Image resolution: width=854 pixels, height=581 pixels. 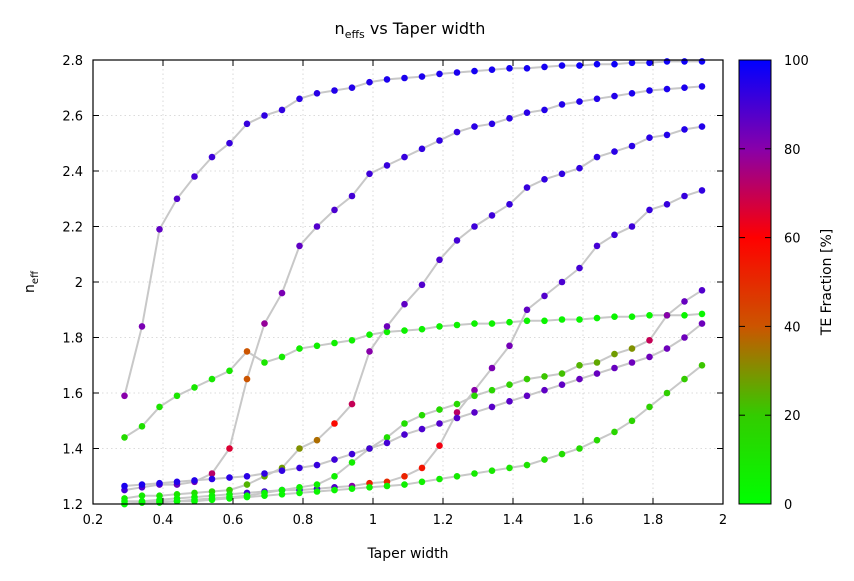 What do you see at coordinates (755, 282) in the screenshot?
I see `colorbar` at bounding box center [755, 282].